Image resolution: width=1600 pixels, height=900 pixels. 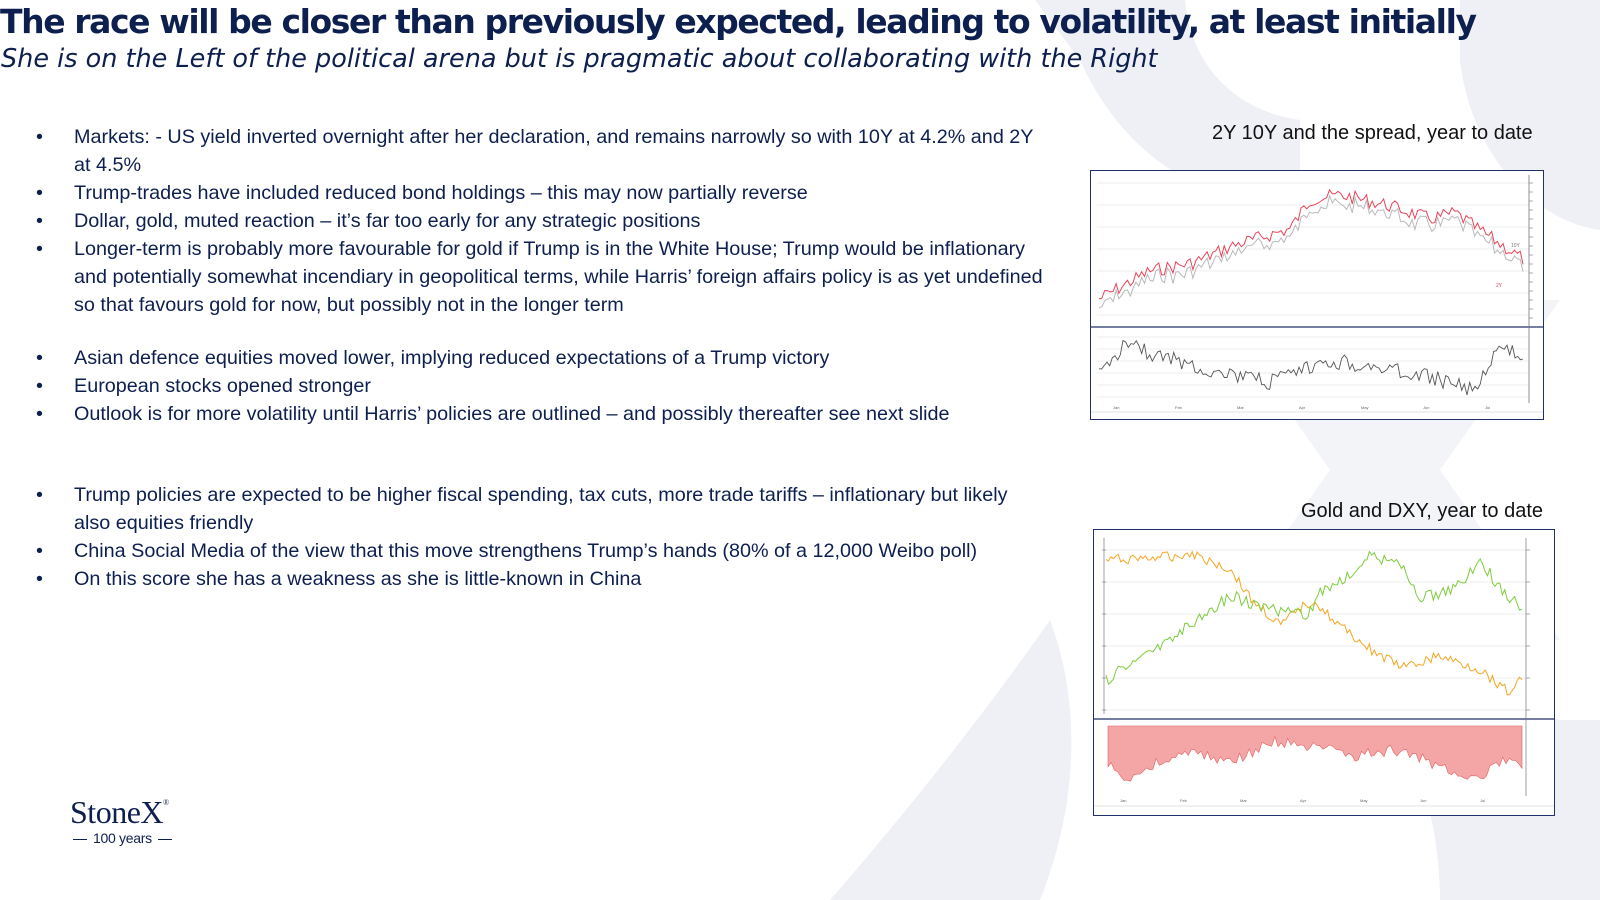 I want to click on logo-registered-mark: ®, so click(x=166, y=802).